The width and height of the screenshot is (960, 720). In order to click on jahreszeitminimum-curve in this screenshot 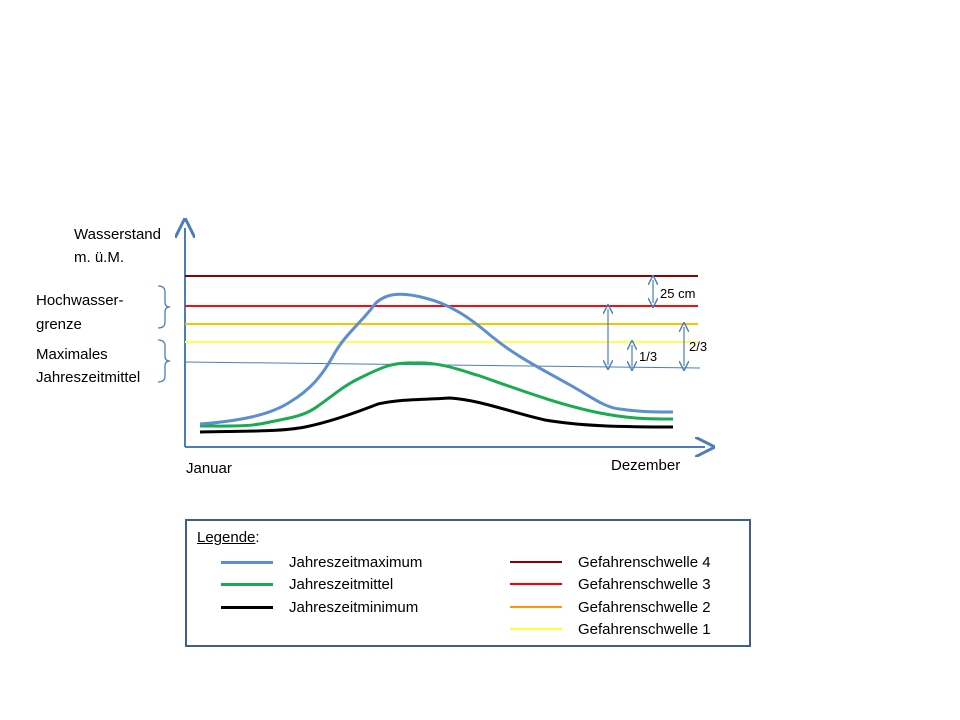, I will do `click(436, 415)`.